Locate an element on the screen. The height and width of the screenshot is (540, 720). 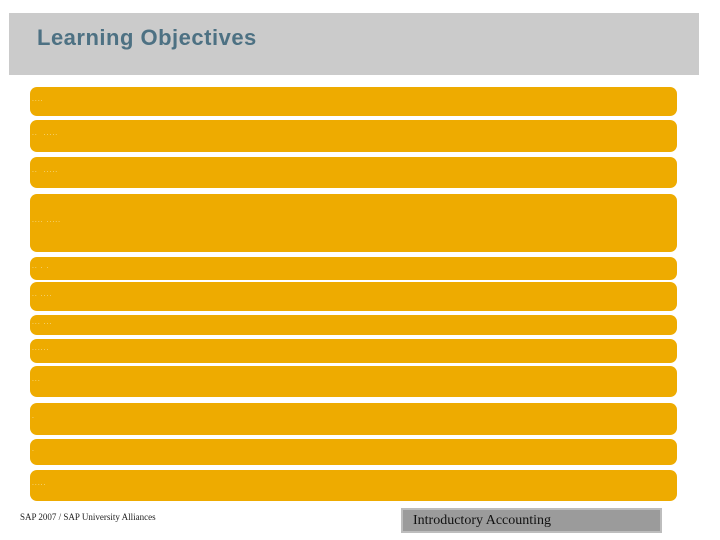
objective-text-illegible: ····· is located at coordinates (39, 485).